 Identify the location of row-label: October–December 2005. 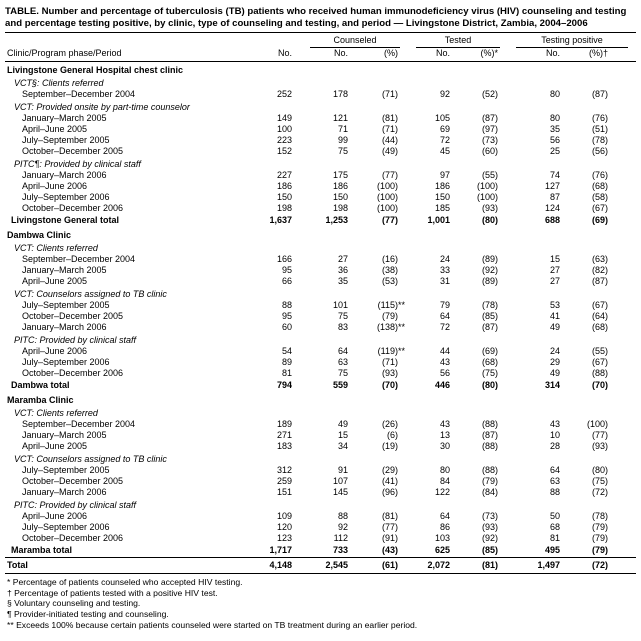
(73, 151).